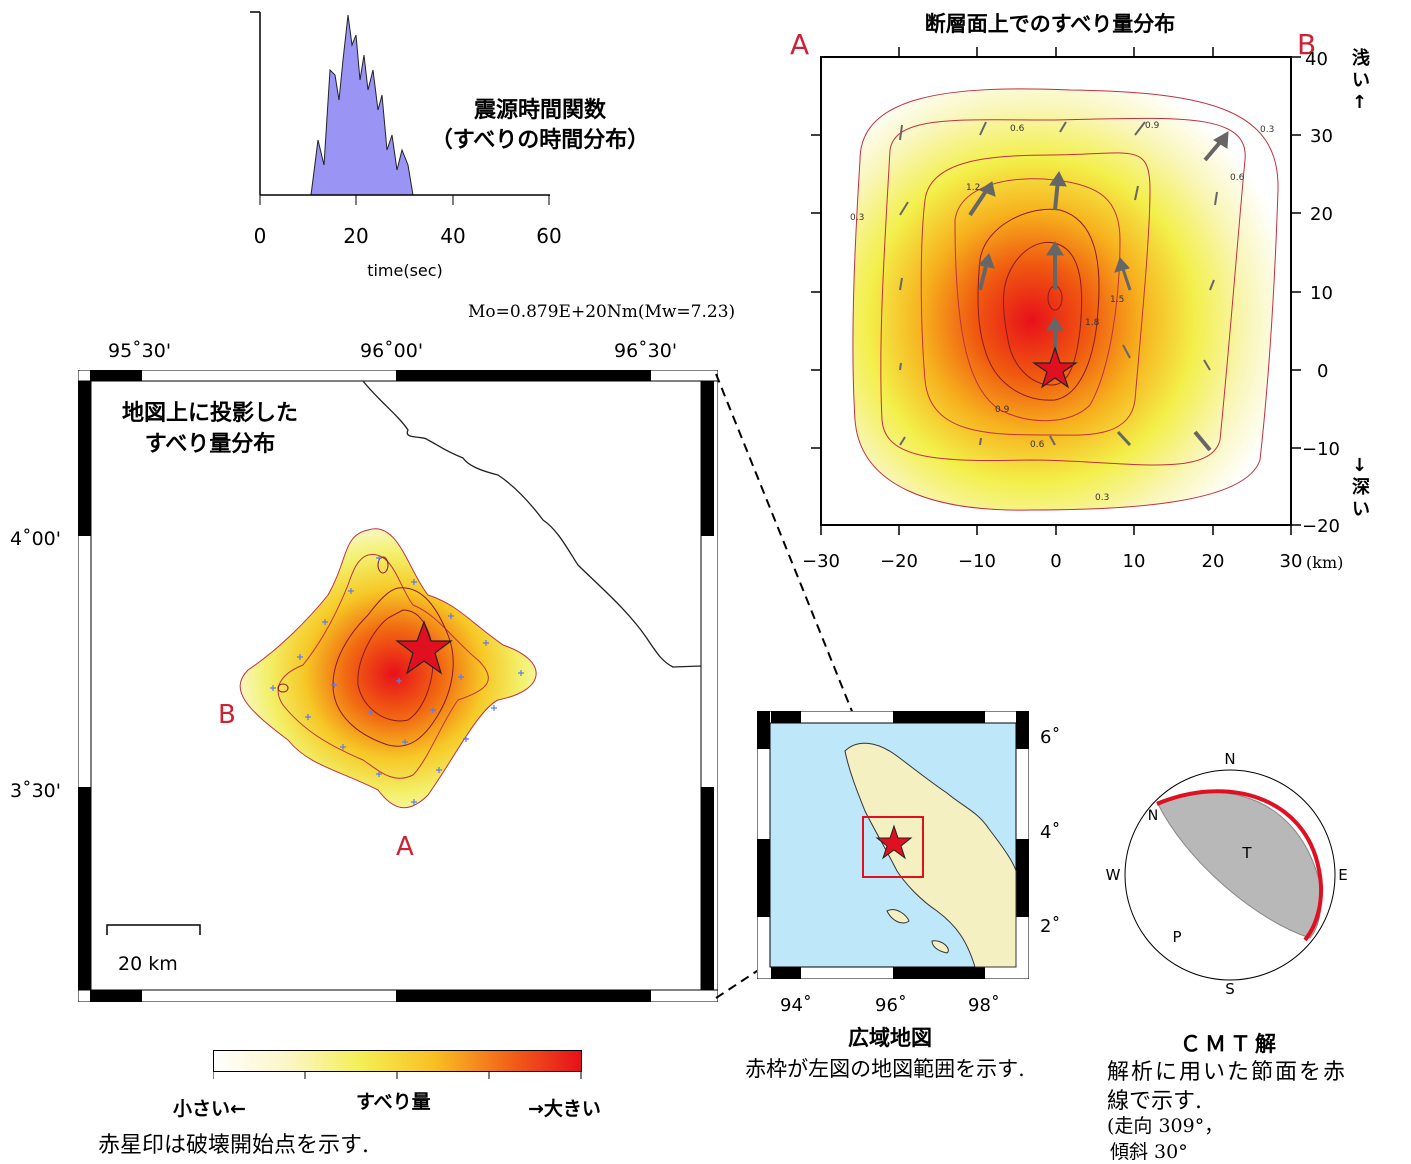 The height and width of the screenshot is (1164, 1411). What do you see at coordinates (800, 44) in the screenshot?
I see `fault-label-a: A` at bounding box center [800, 44].